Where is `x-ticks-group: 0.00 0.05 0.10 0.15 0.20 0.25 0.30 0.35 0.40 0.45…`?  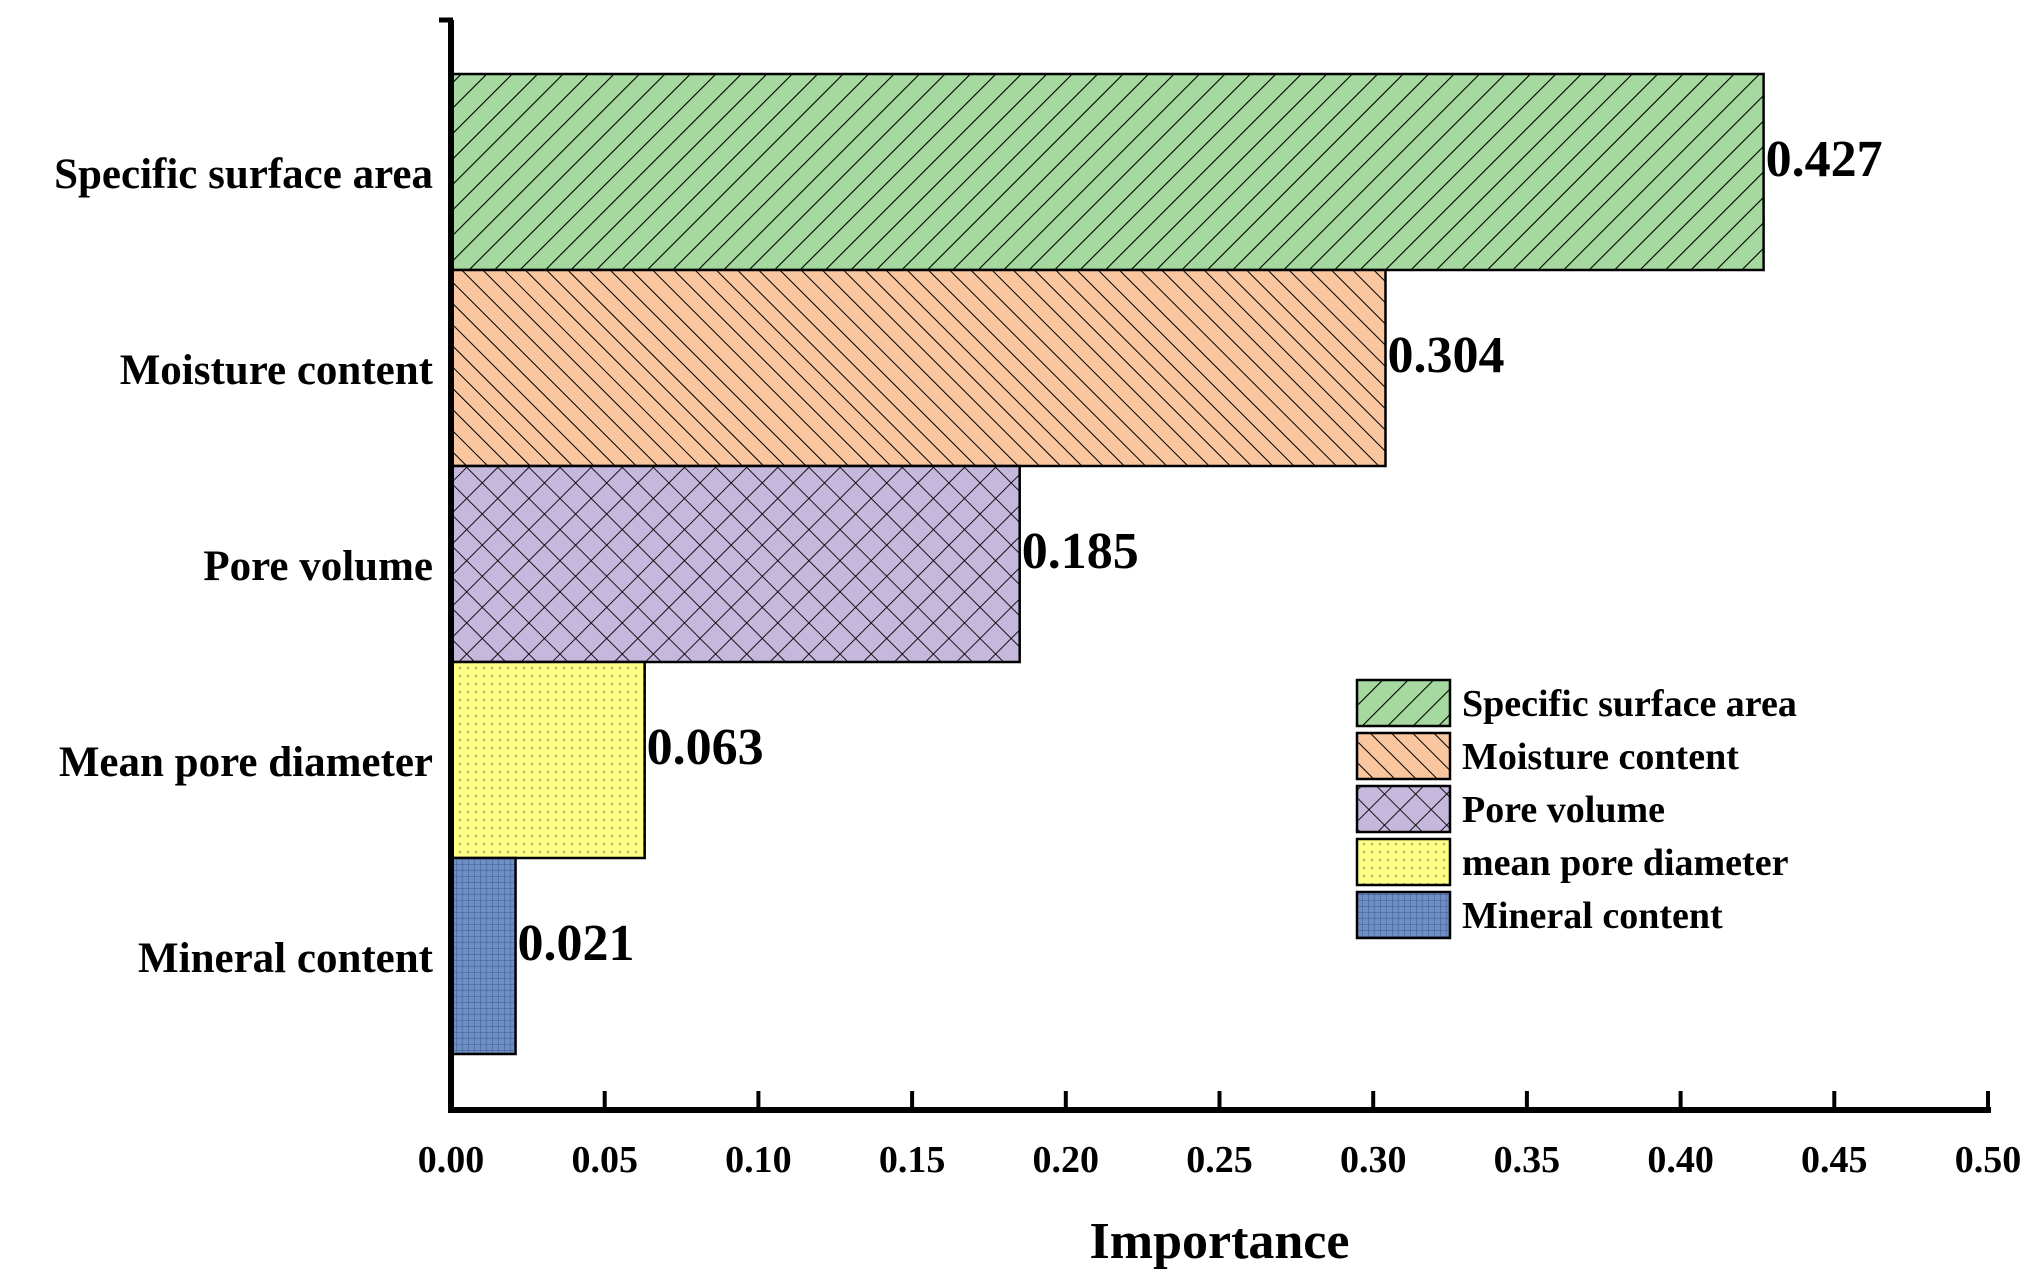
x-ticks-group: 0.00 0.05 0.10 0.15 0.20 0.25 0.30 0.35 0.40 0.45… is located at coordinates (1220, 1136).